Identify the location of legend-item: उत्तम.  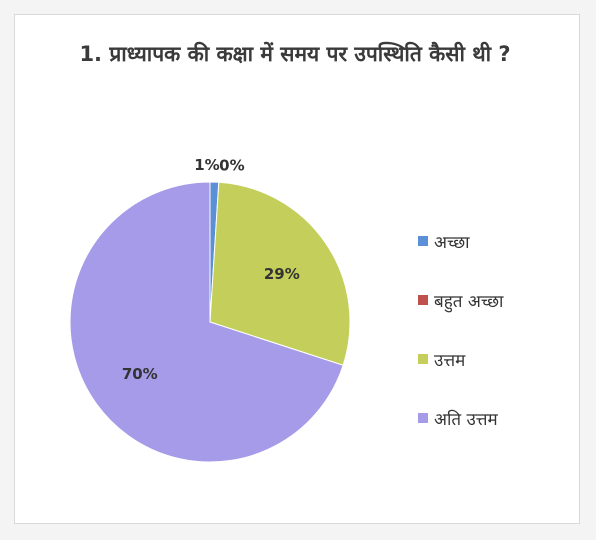
(460, 359).